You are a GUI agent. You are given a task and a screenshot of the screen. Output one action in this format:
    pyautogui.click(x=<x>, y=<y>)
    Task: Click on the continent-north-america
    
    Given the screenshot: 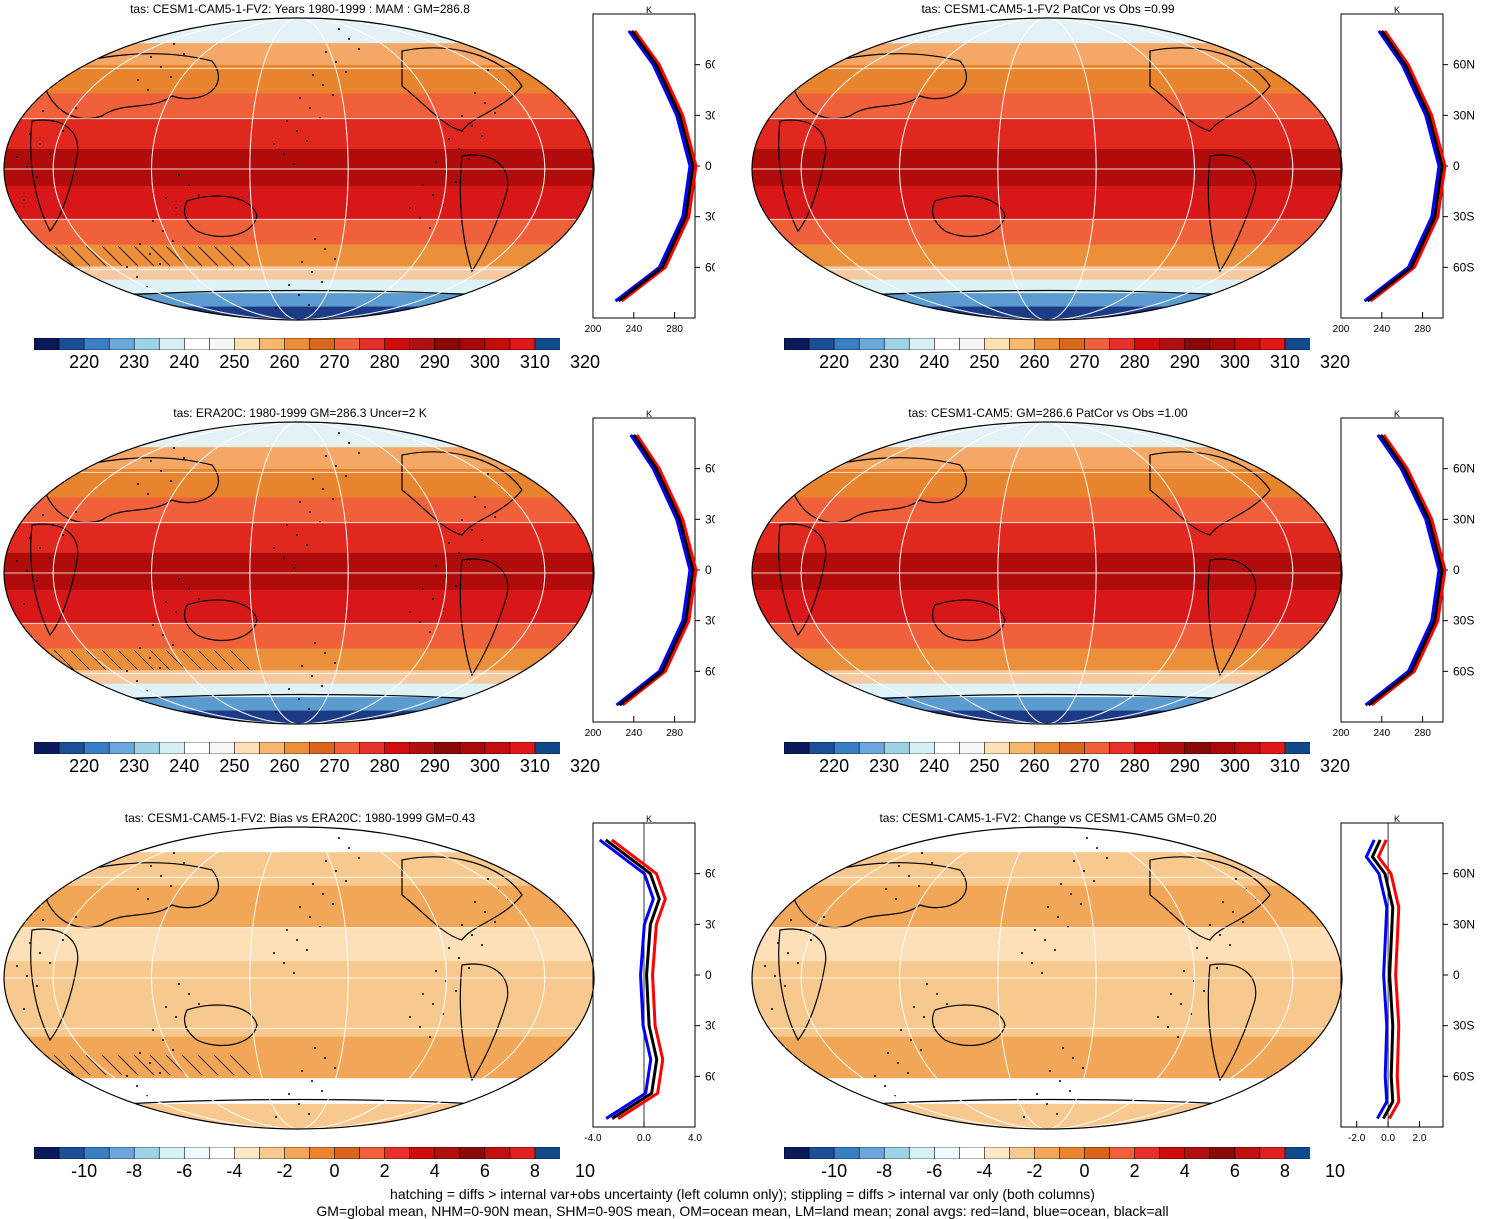 What is the action you would take?
    pyautogui.click(x=1210, y=898)
    